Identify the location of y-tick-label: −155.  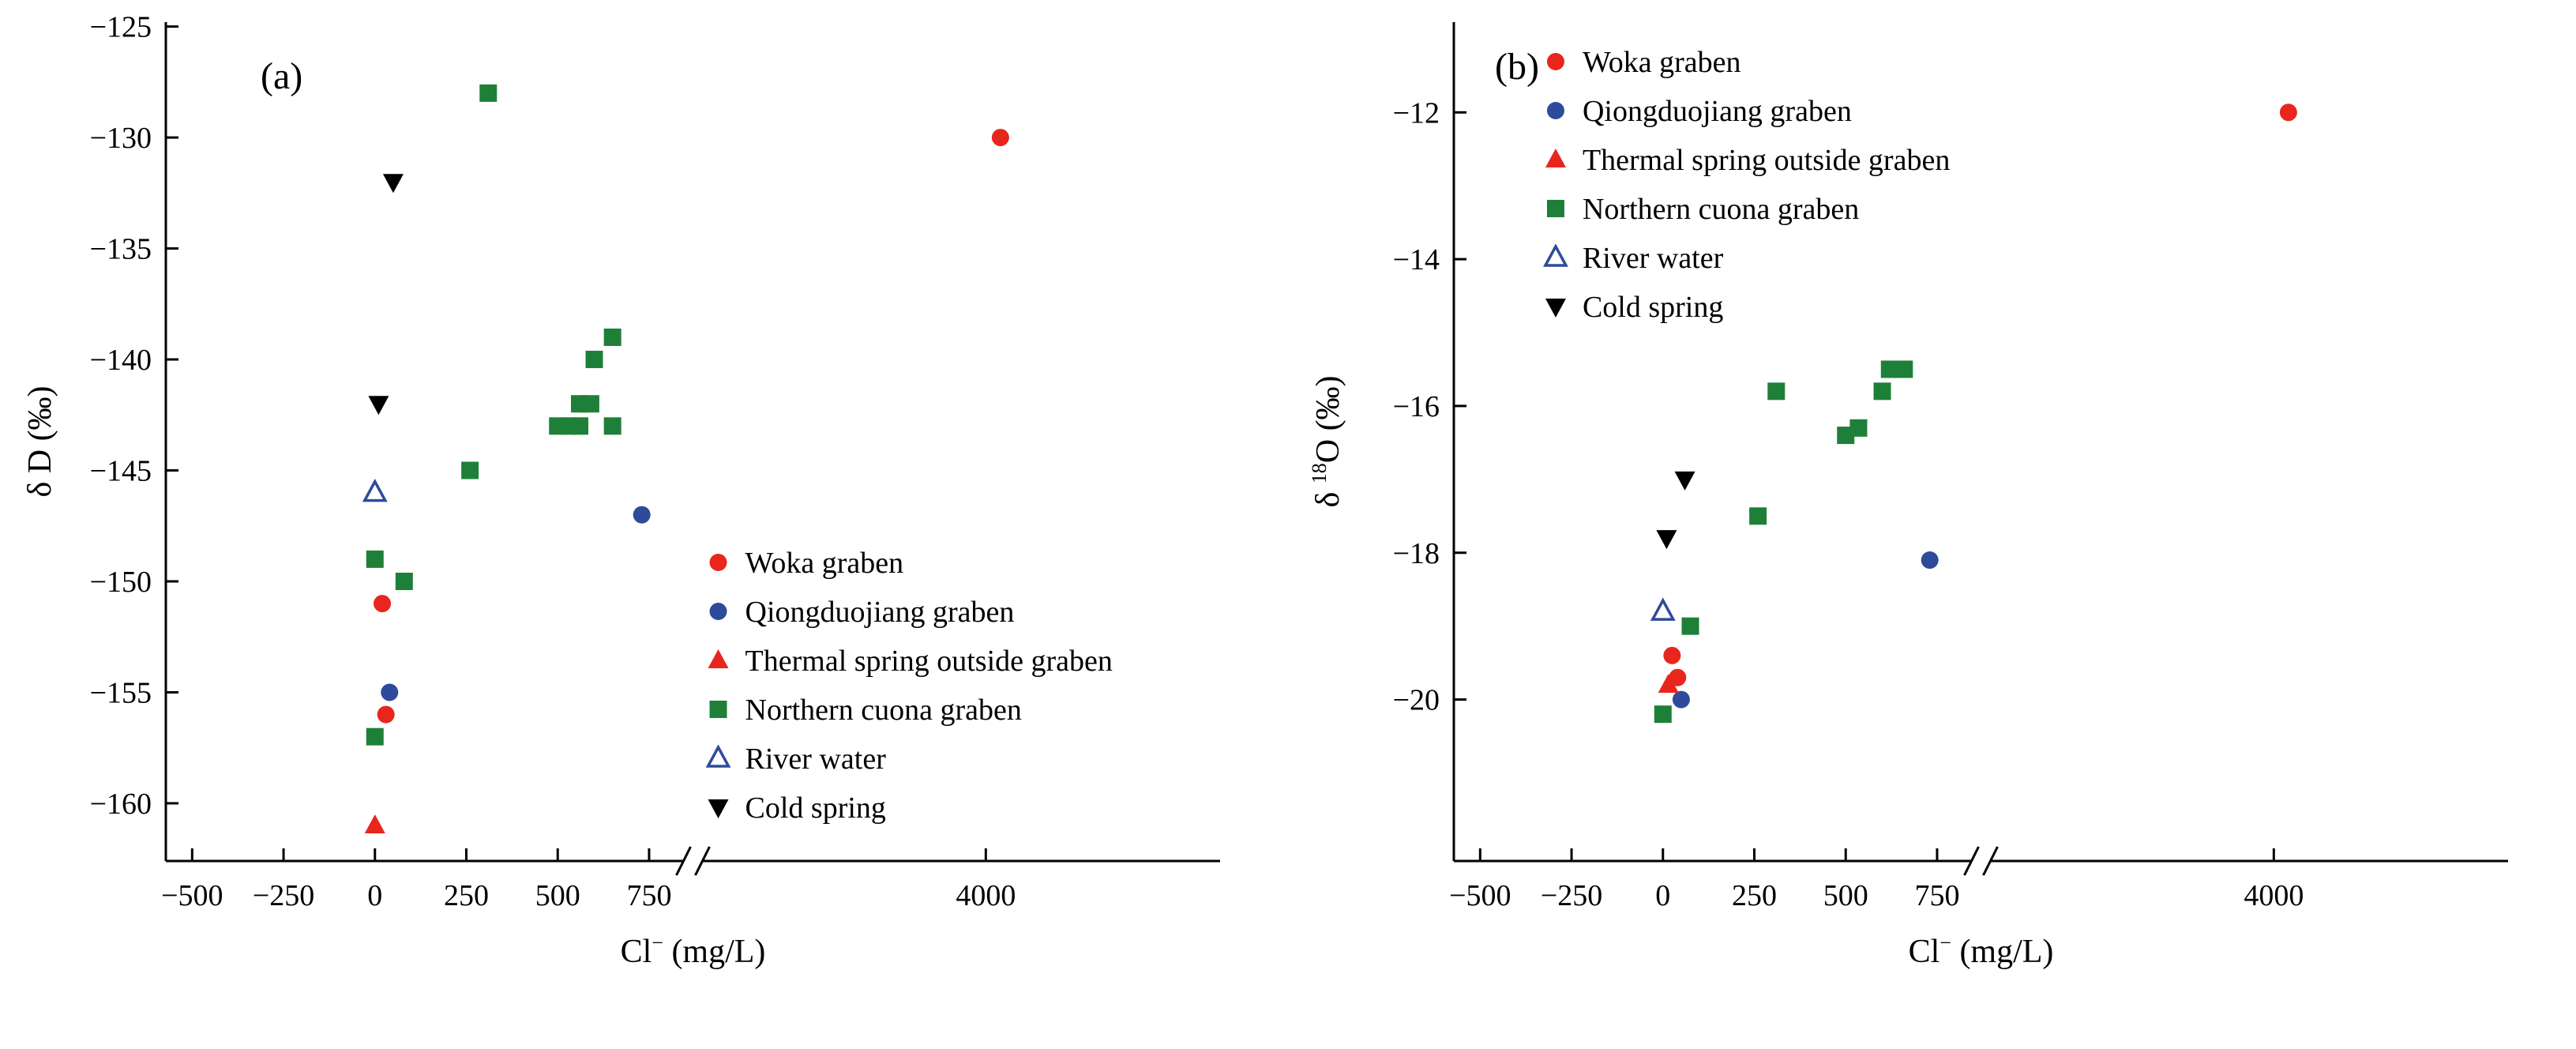
(121, 693).